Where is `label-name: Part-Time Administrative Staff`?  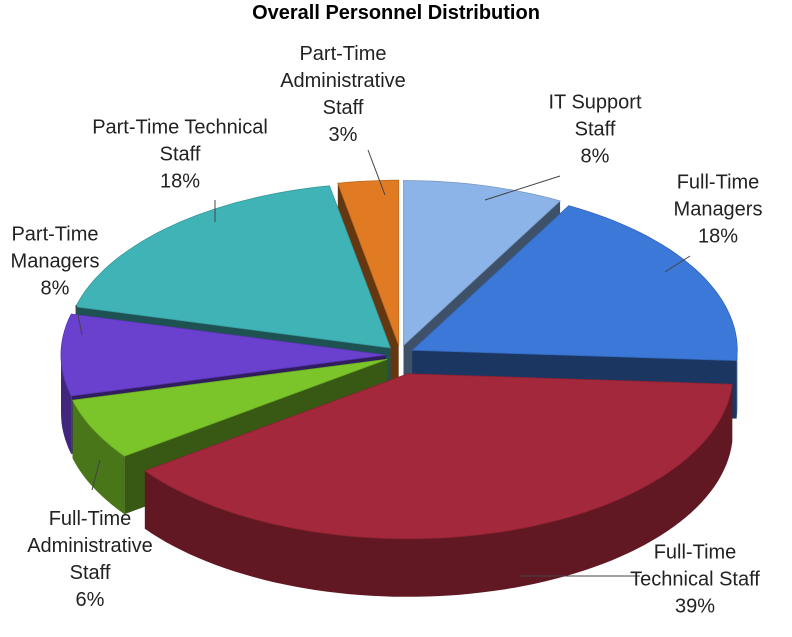 label-name: Part-Time Administrative Staff is located at coordinates (343, 81).